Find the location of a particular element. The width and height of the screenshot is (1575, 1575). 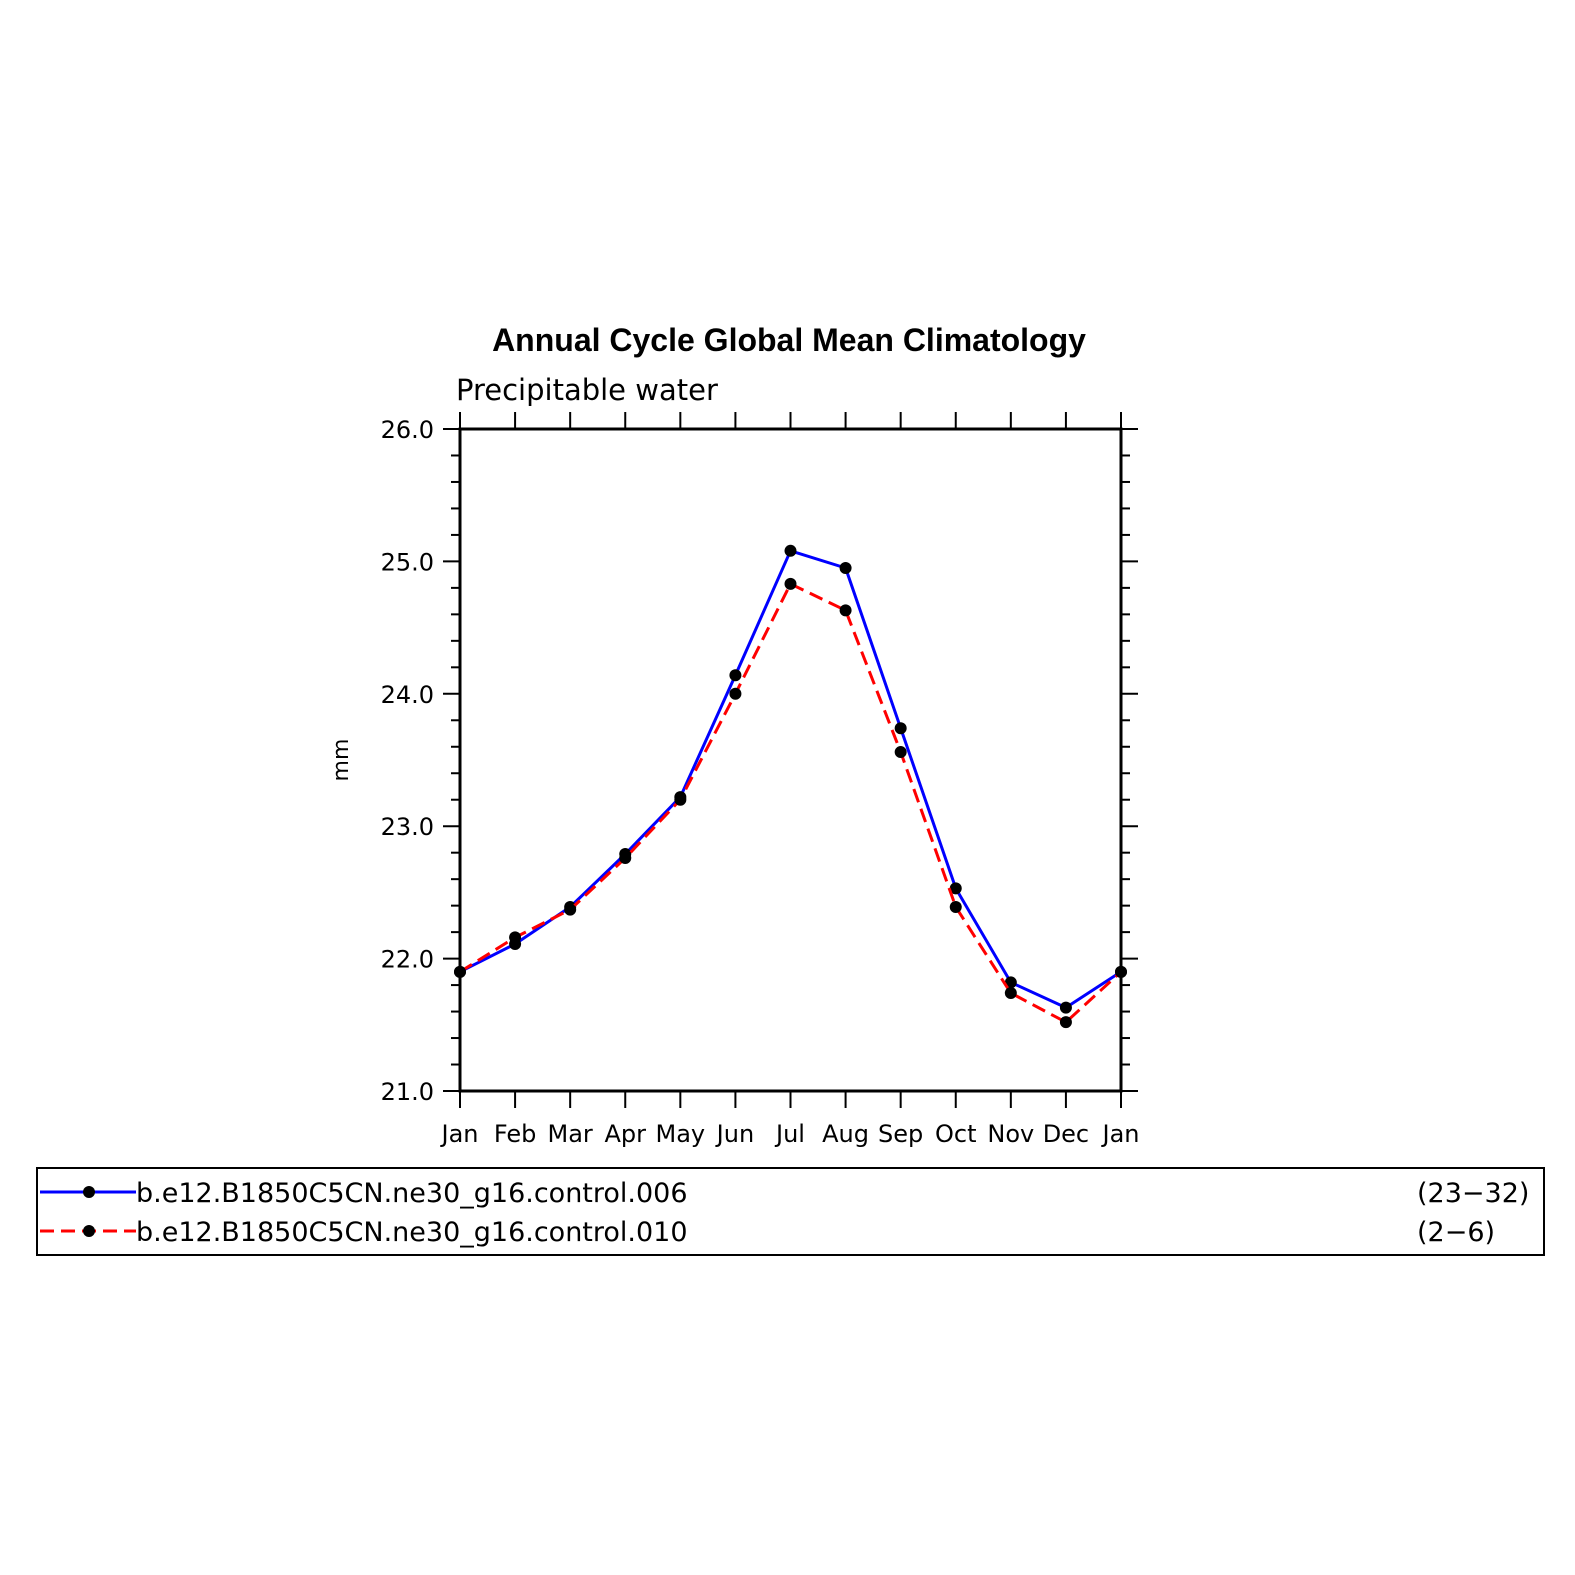

x-tick-label: Oct is located at coordinates (956, 1134).